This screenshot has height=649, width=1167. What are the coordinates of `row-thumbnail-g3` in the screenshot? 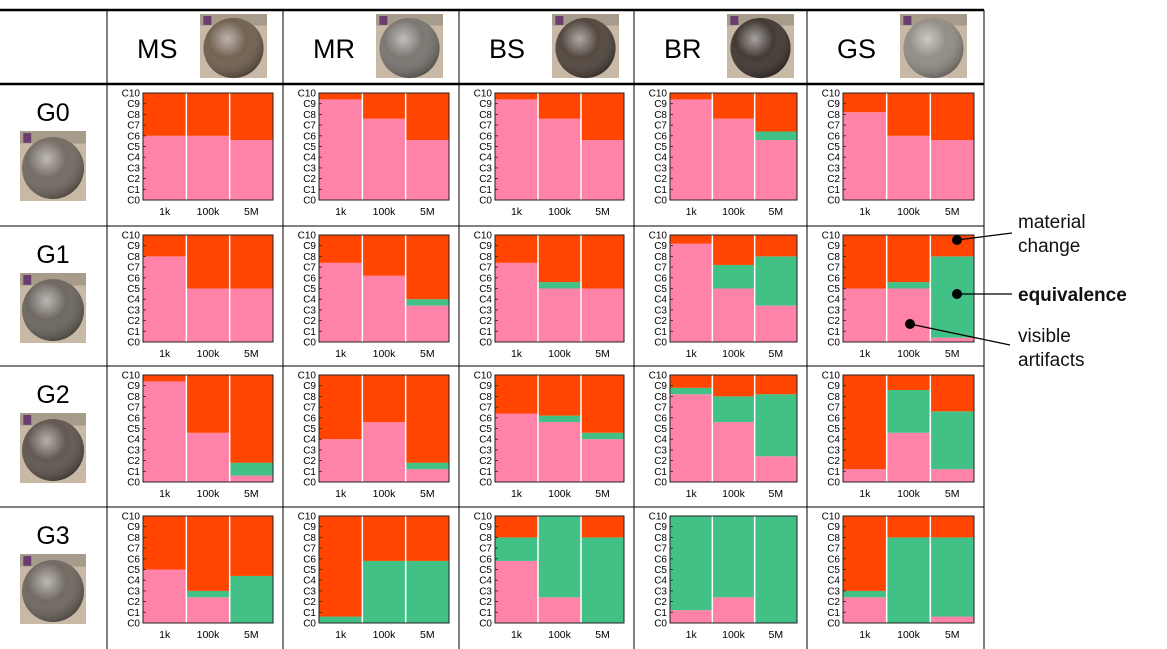 It's located at (53, 589).